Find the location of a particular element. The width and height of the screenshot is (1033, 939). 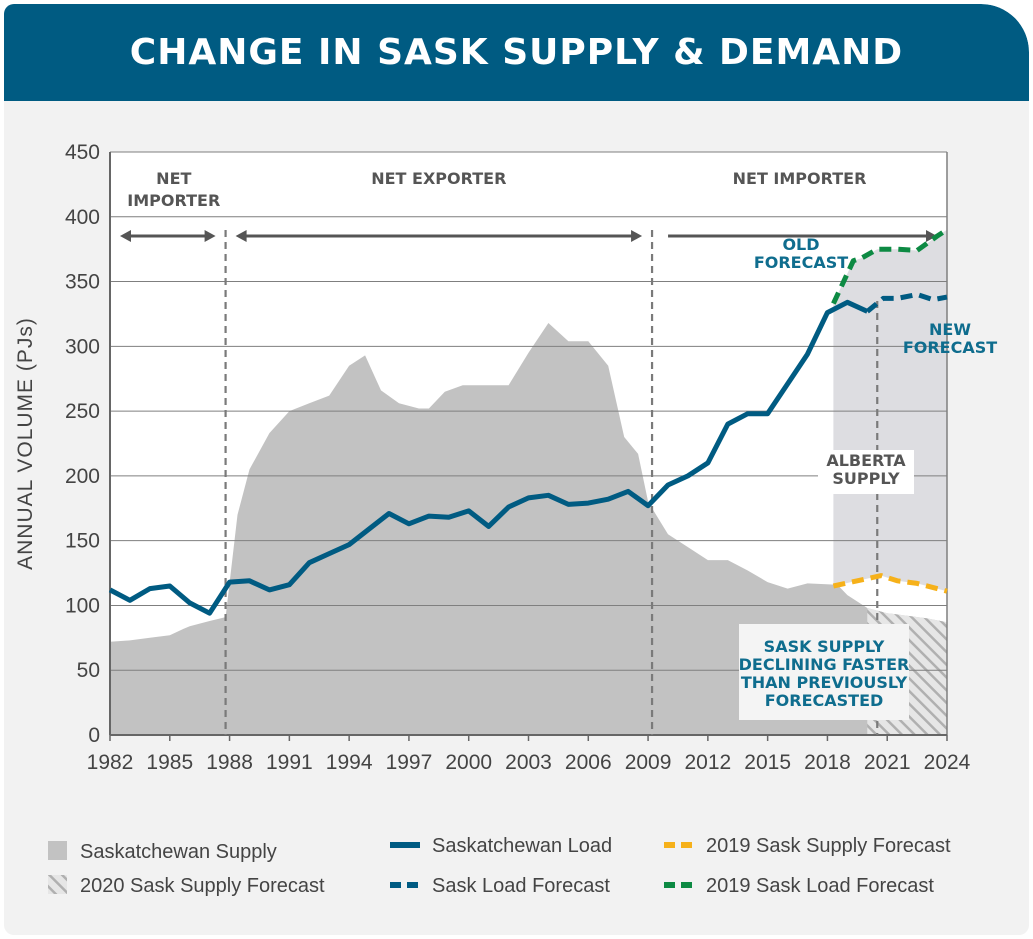

legend-item: Saskatchewan Supply is located at coordinates (162, 852).